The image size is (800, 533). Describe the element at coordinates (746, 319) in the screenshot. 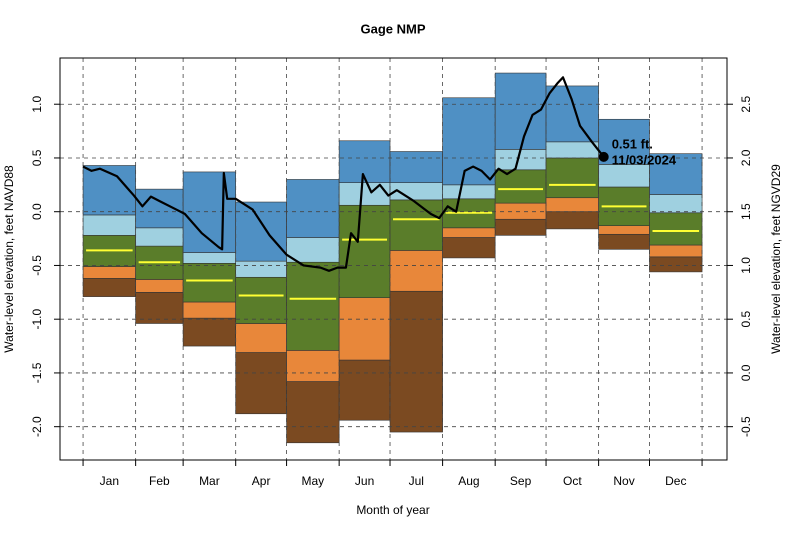

I see `y2-tick-label: 0.5` at that location.